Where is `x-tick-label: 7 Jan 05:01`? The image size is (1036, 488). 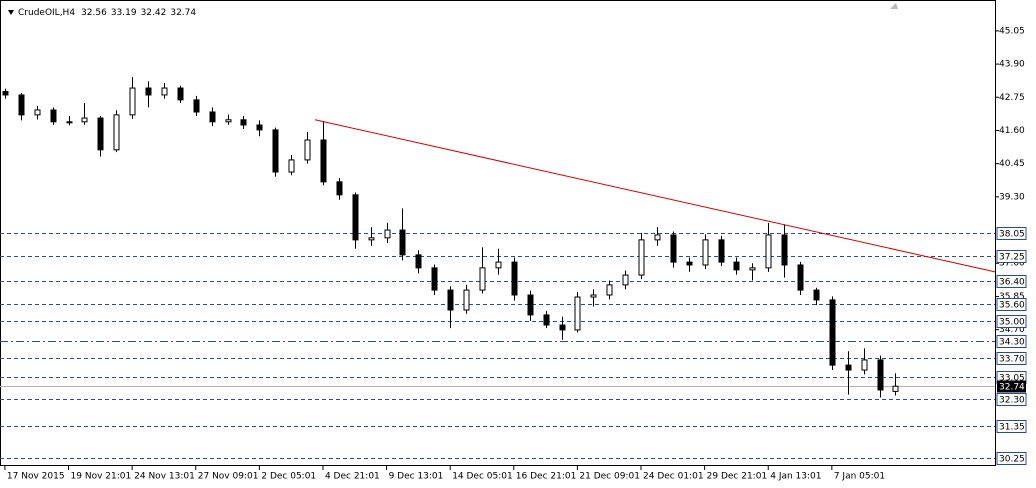 x-tick-label: 7 Jan 05:01 is located at coordinates (859, 477).